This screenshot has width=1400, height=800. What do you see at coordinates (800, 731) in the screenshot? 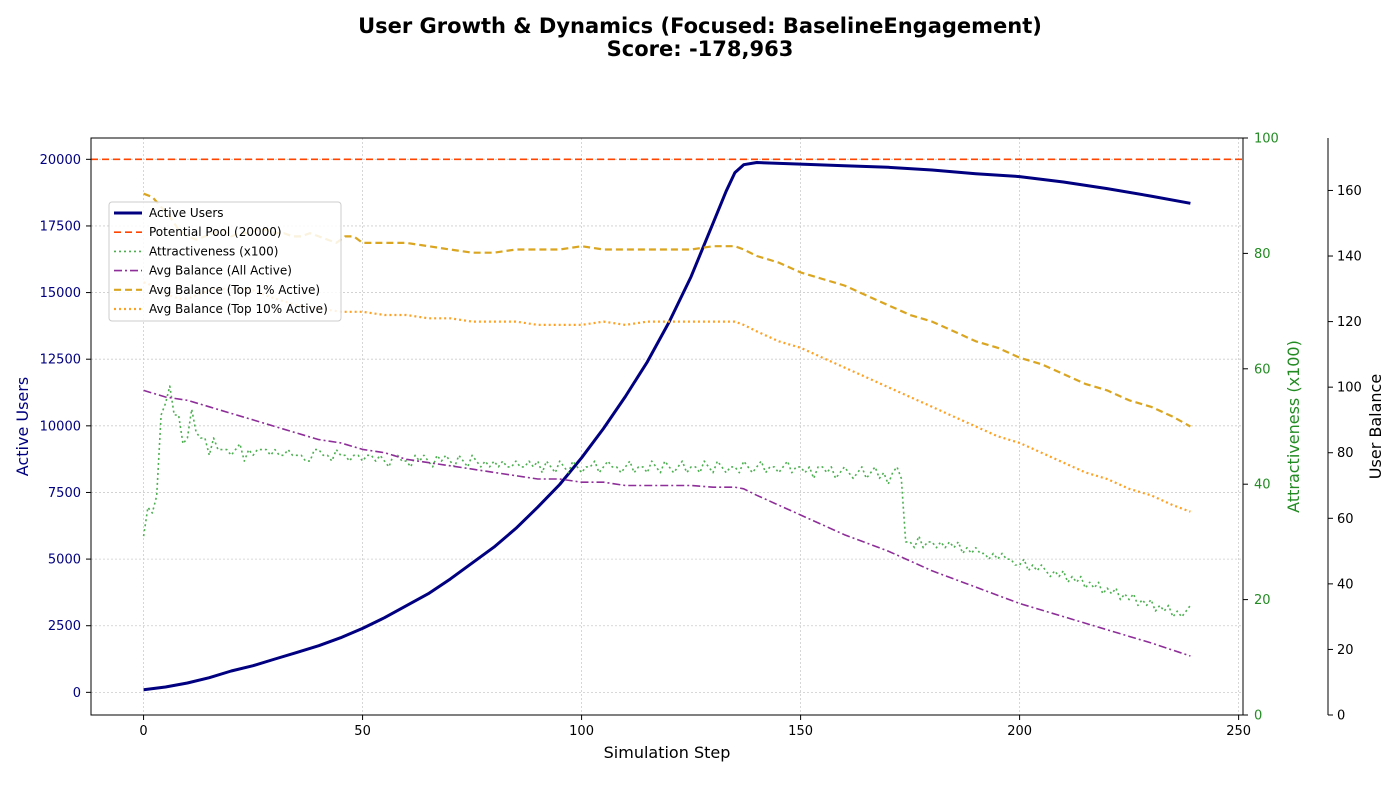
I see `x-tick-label: 150` at bounding box center [800, 731].